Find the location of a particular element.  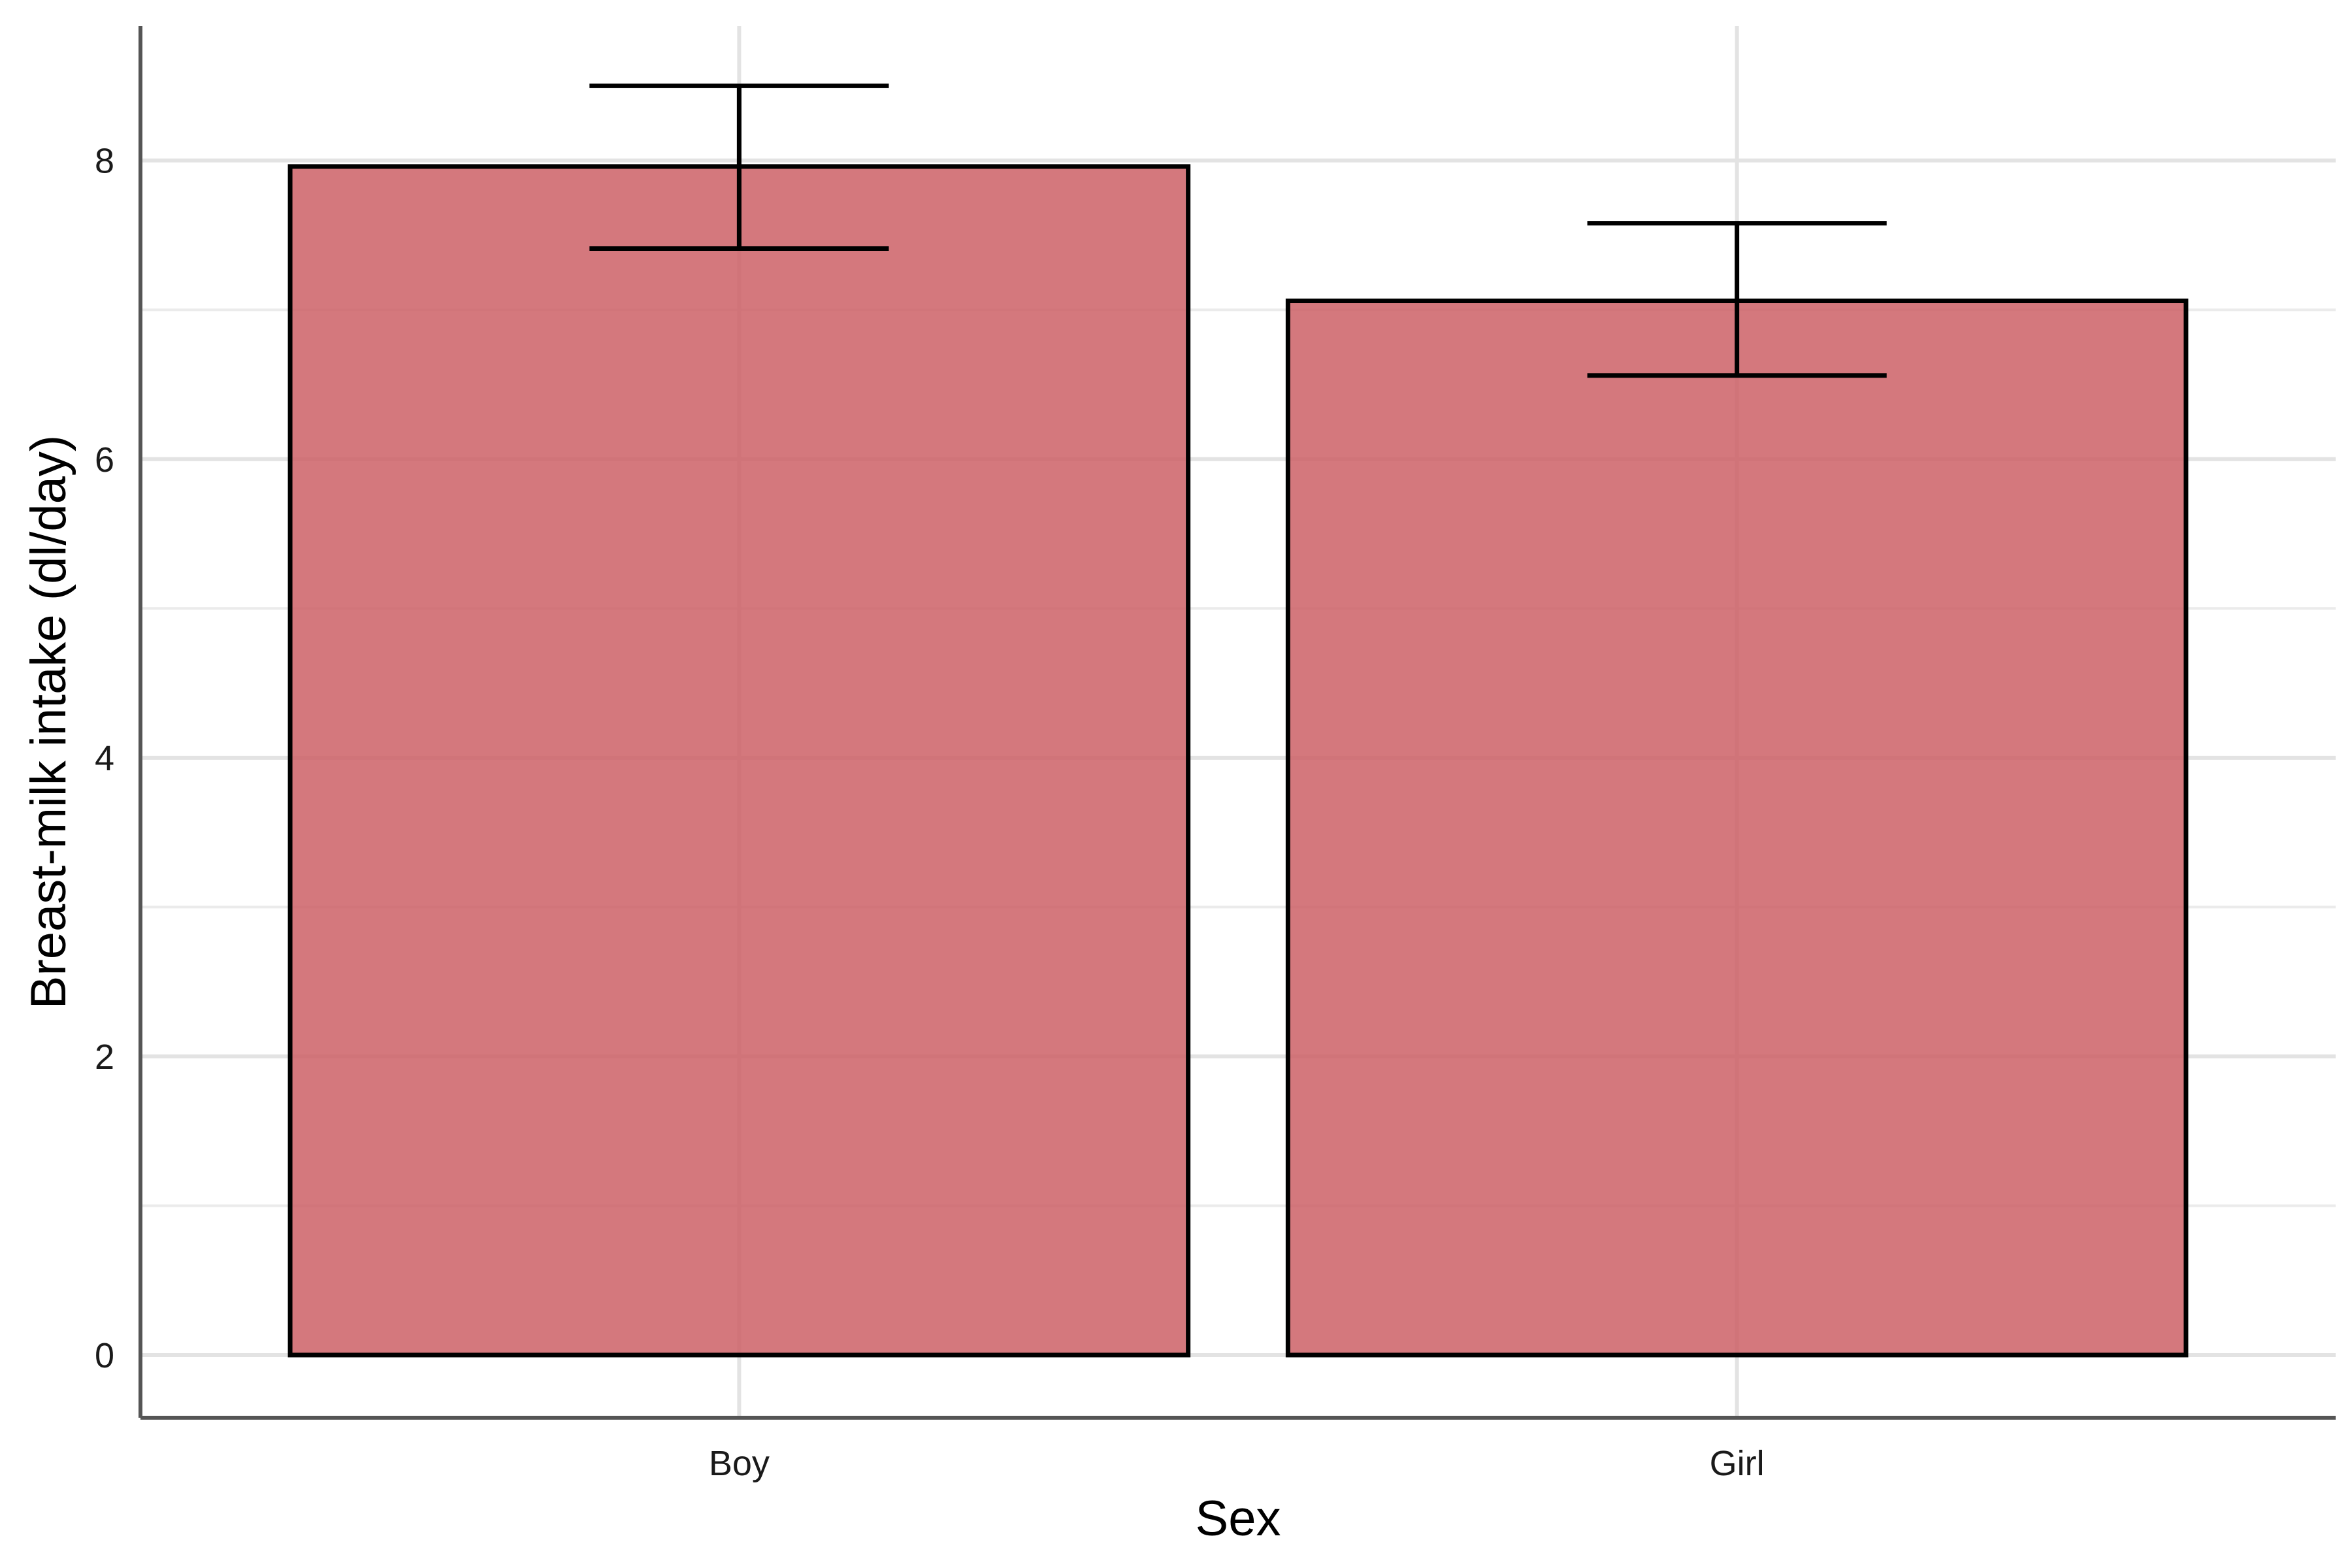

x-tick-label: Boy is located at coordinates (739, 1463).